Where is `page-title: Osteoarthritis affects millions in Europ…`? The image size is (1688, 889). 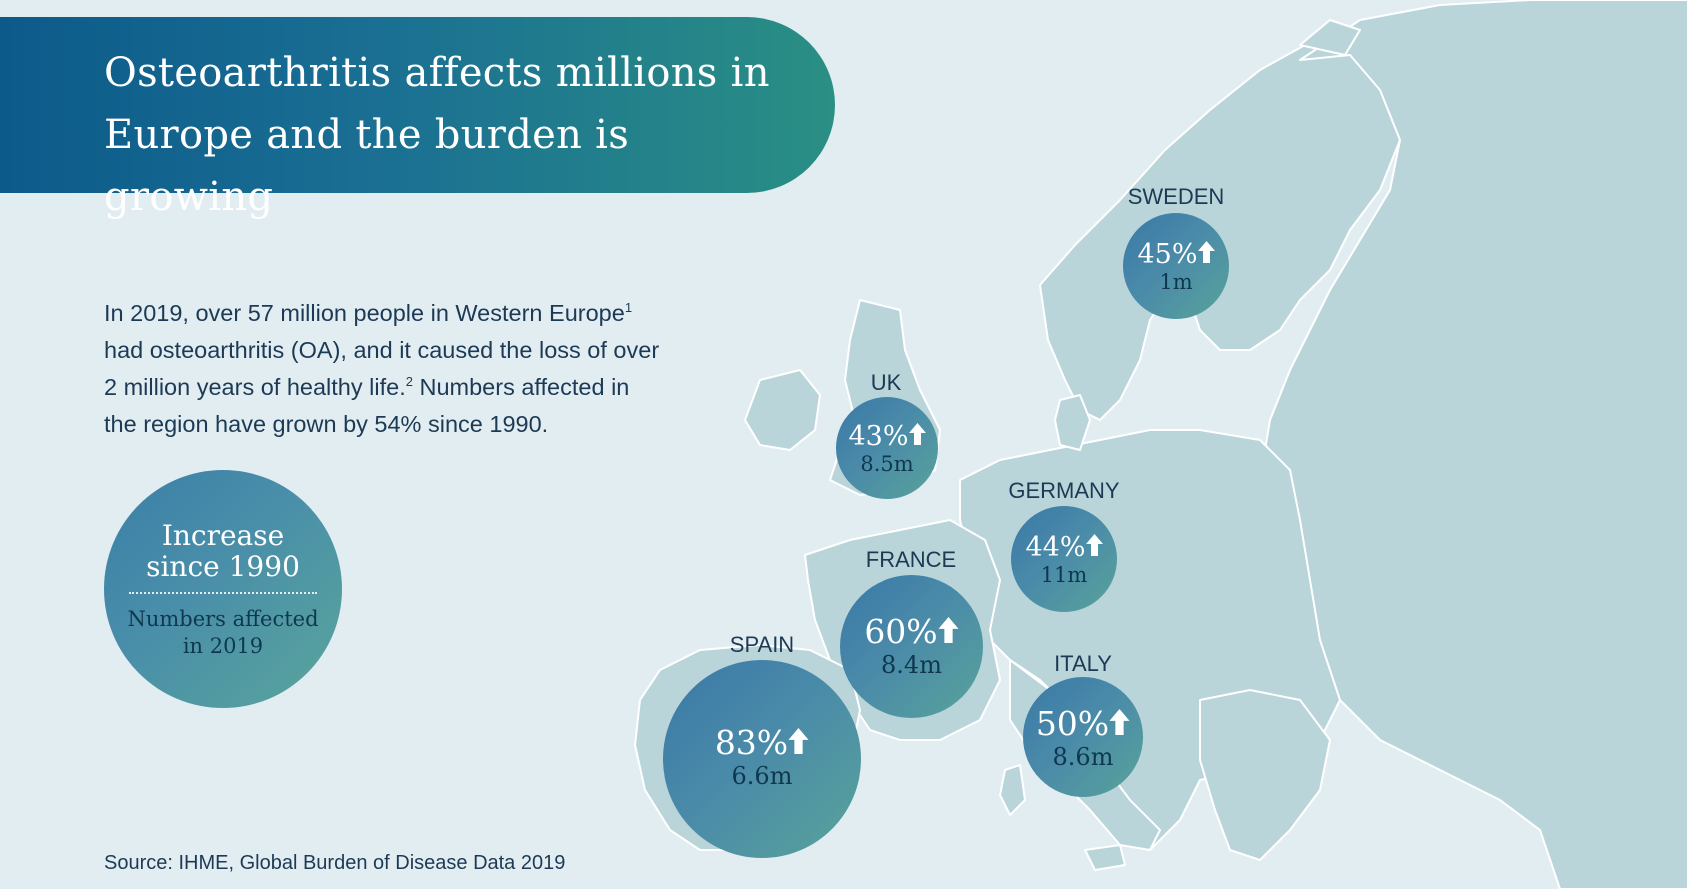 page-title: Osteoarthritis affects millions in Europ… is located at coordinates (454, 135).